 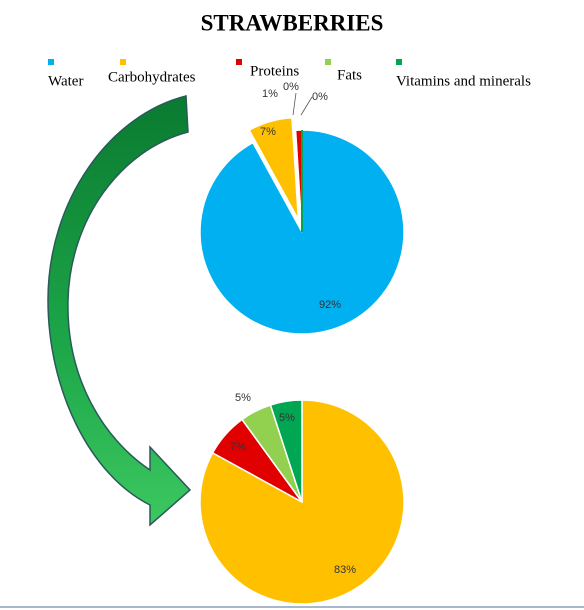 I want to click on chart-title: STRAWBERRIES, so click(x=292, y=22).